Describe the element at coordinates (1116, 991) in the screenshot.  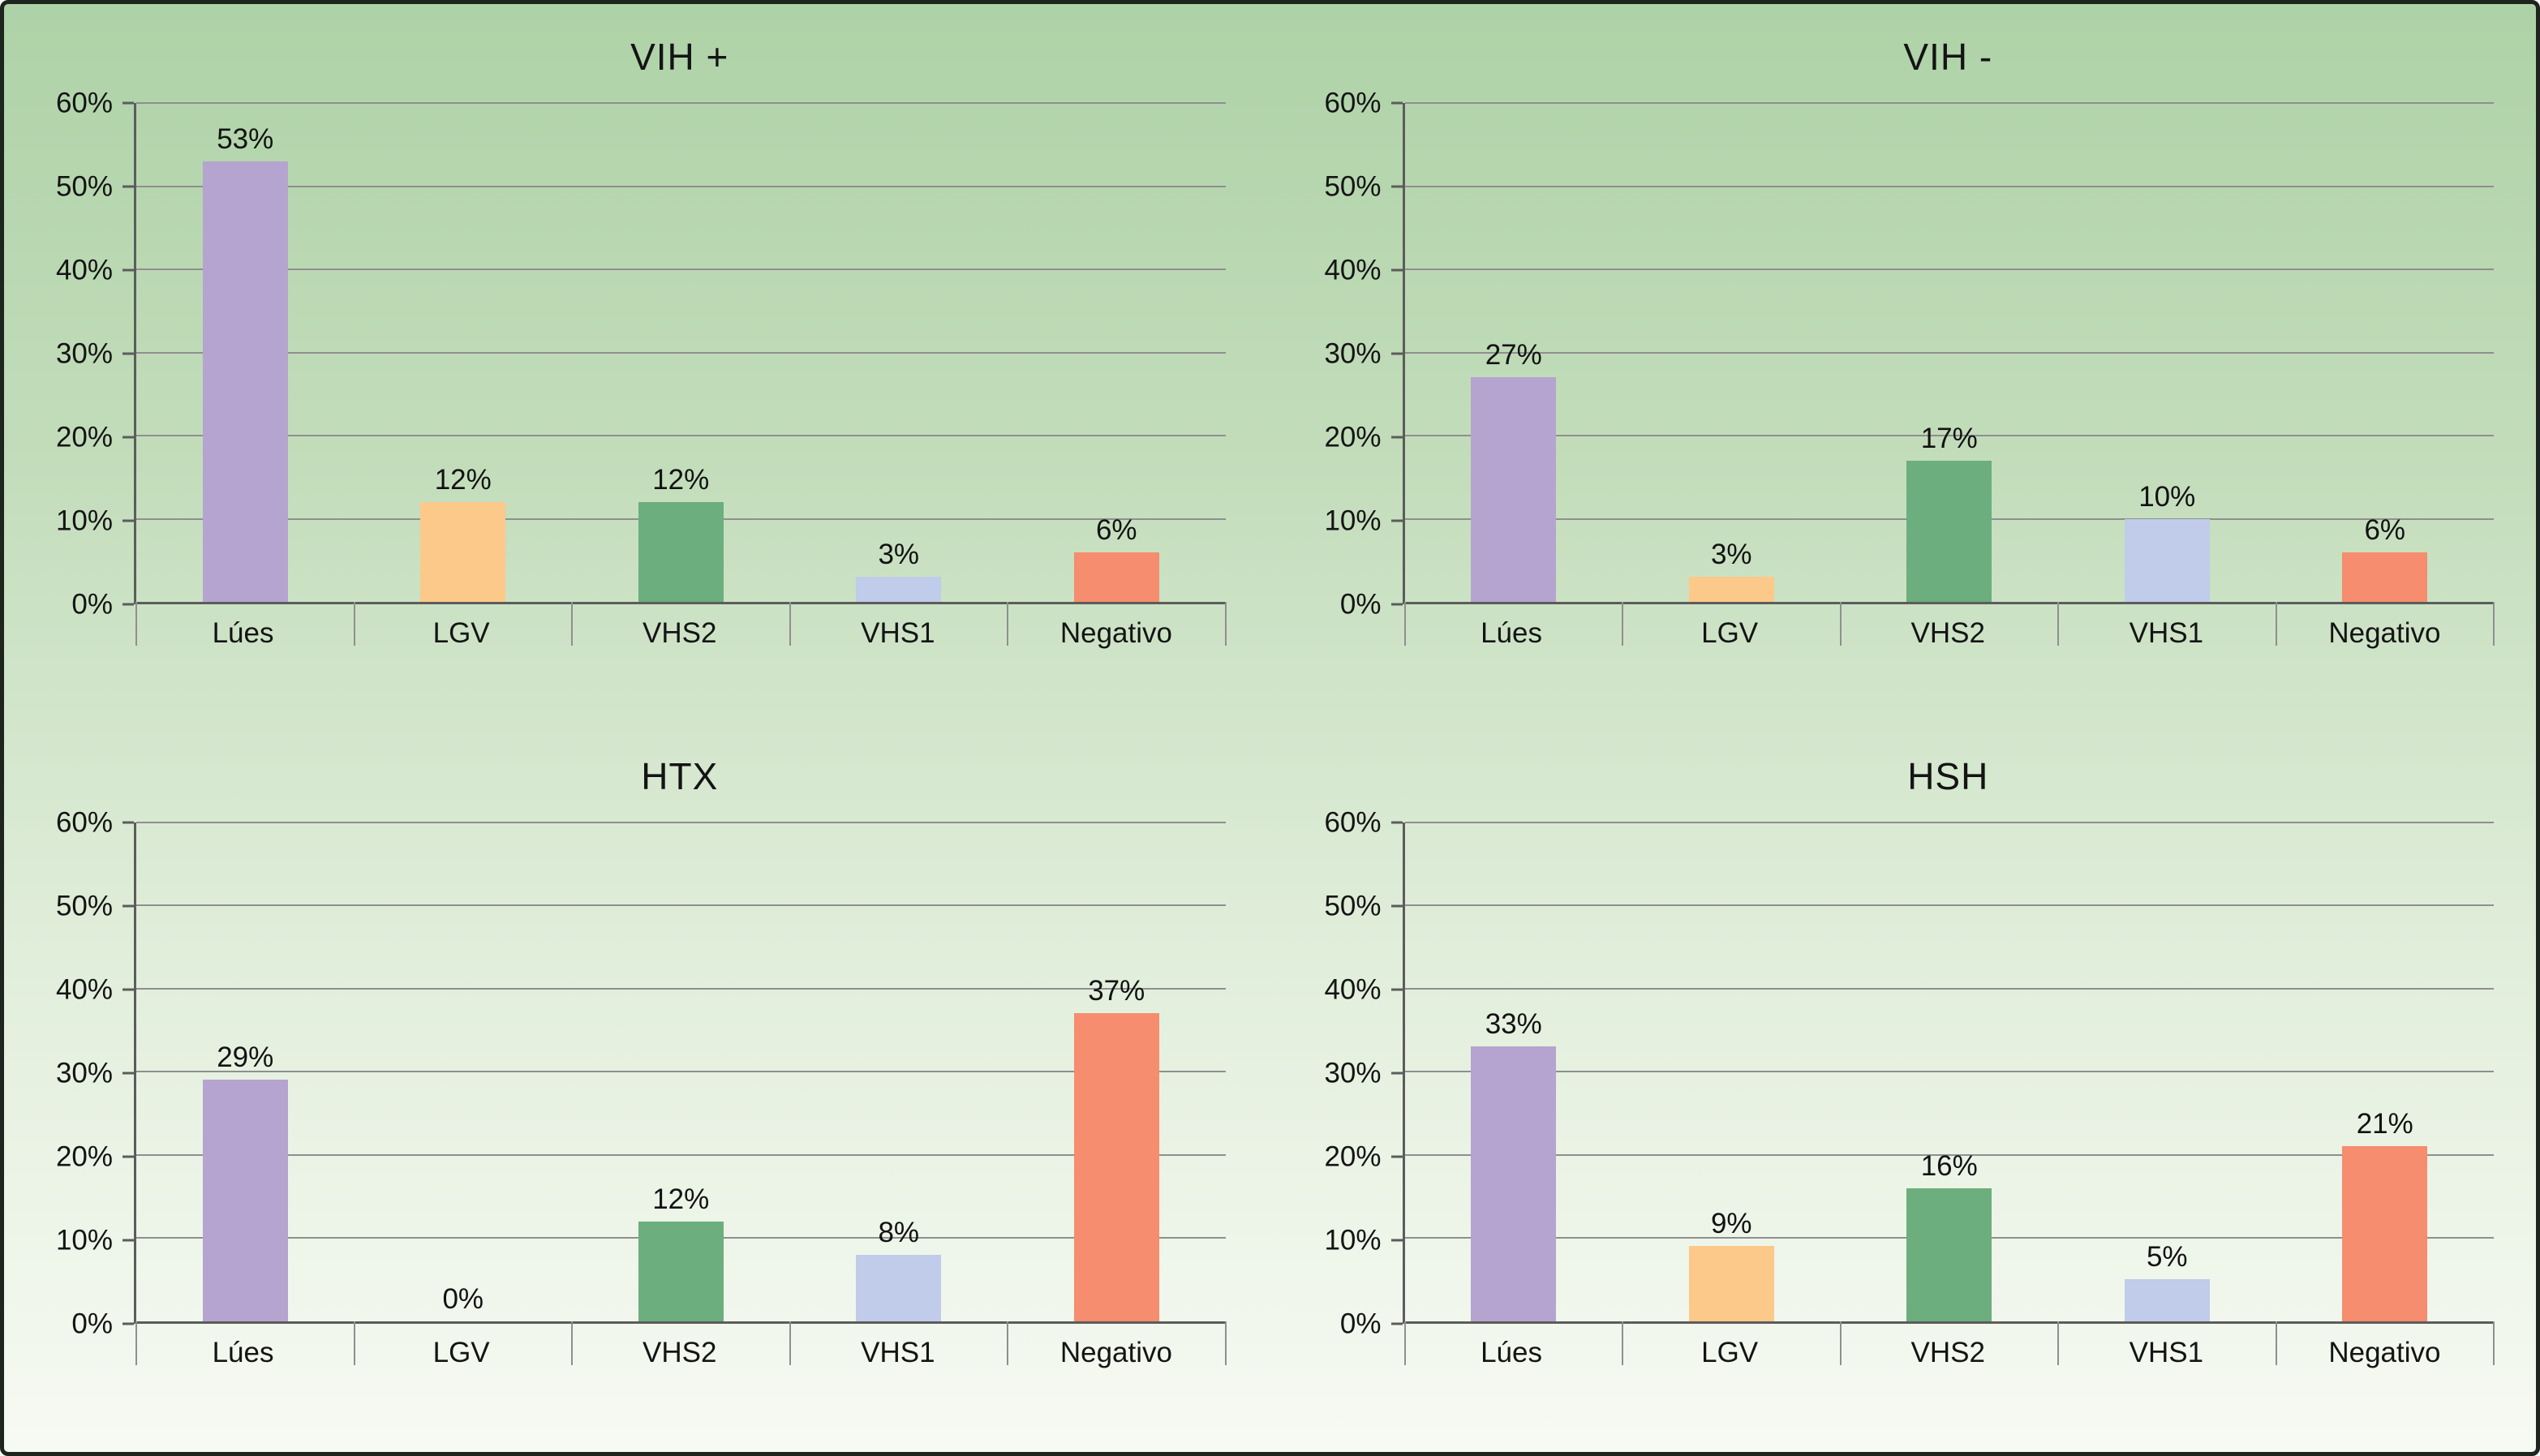
I see `bar-value-label: 37%` at that location.